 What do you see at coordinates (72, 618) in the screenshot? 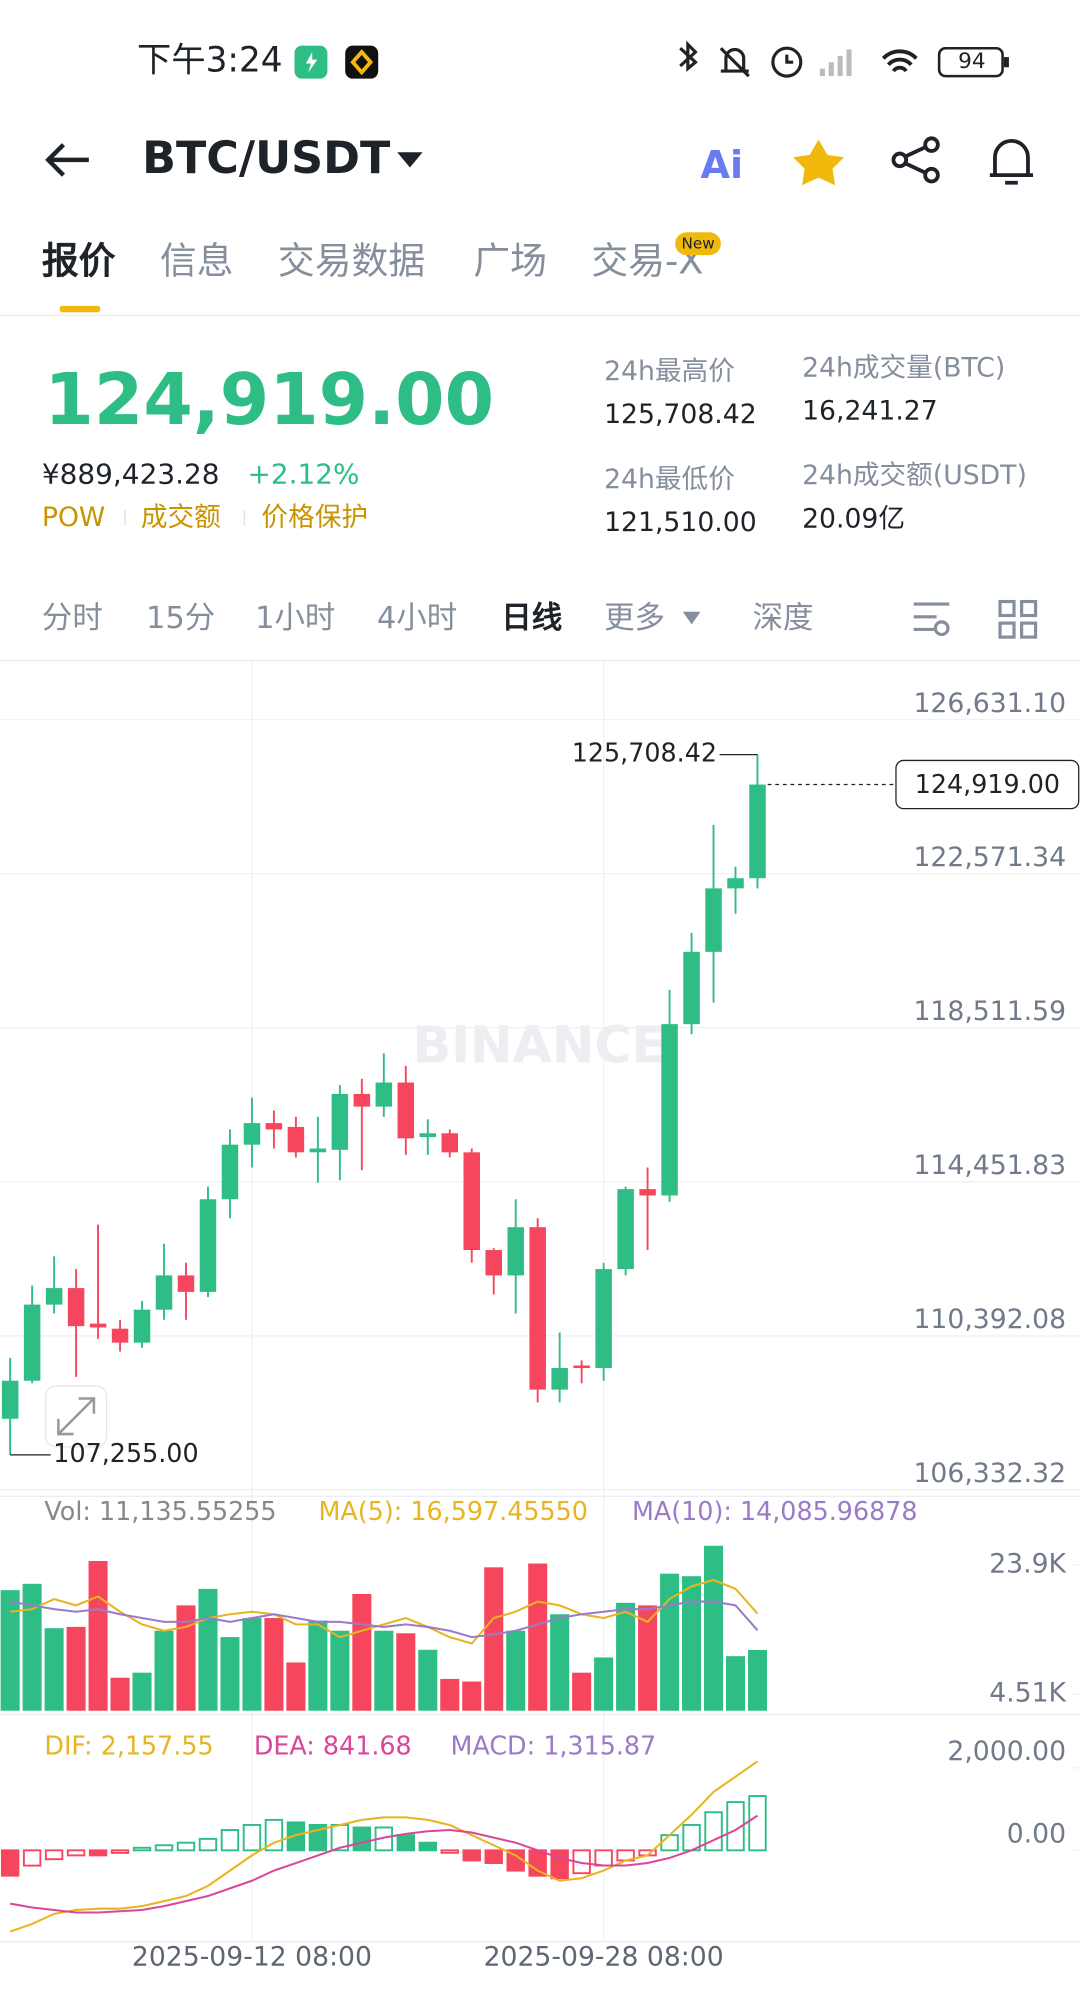
I see `interval: 分时` at bounding box center [72, 618].